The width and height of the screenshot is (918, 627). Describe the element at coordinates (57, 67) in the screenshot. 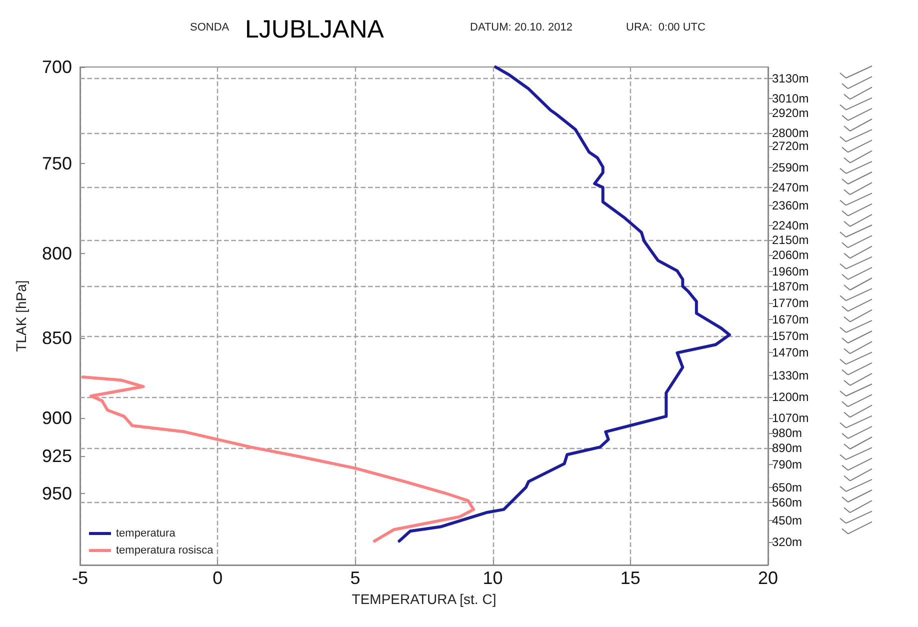

I see `y-tick-label: 700` at that location.